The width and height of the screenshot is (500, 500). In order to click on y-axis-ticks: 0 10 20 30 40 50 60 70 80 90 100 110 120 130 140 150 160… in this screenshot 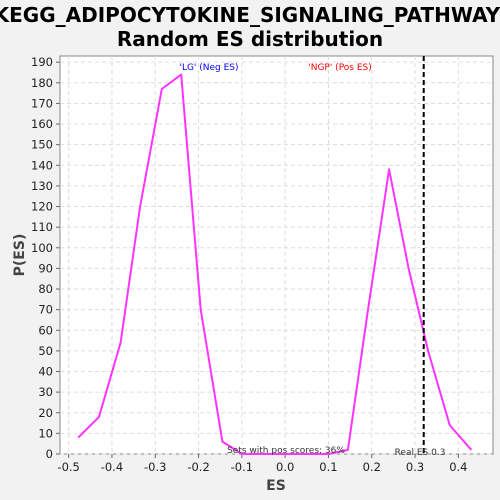, I will do `click(45, 258)`.